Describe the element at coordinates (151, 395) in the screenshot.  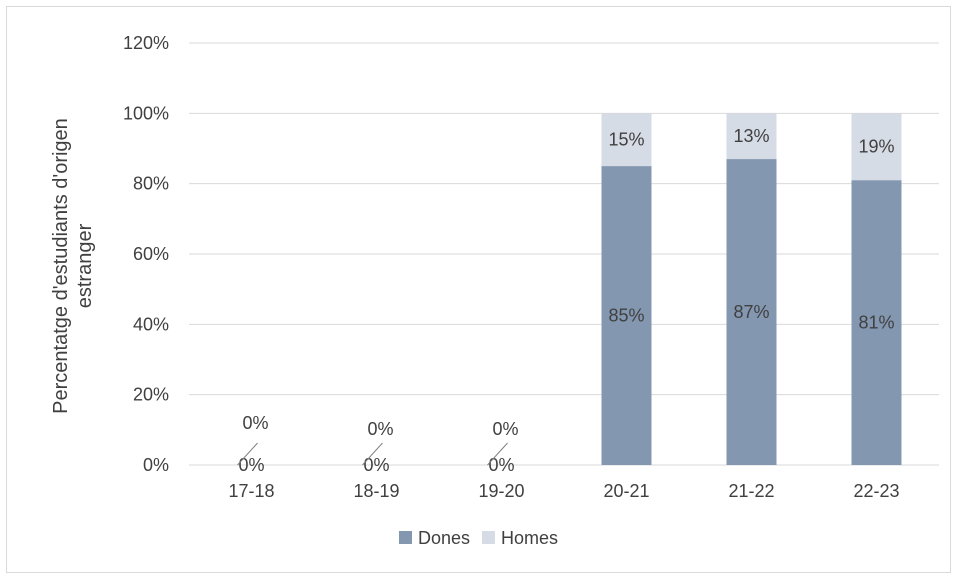
I see `y-tick-label: 20%` at that location.